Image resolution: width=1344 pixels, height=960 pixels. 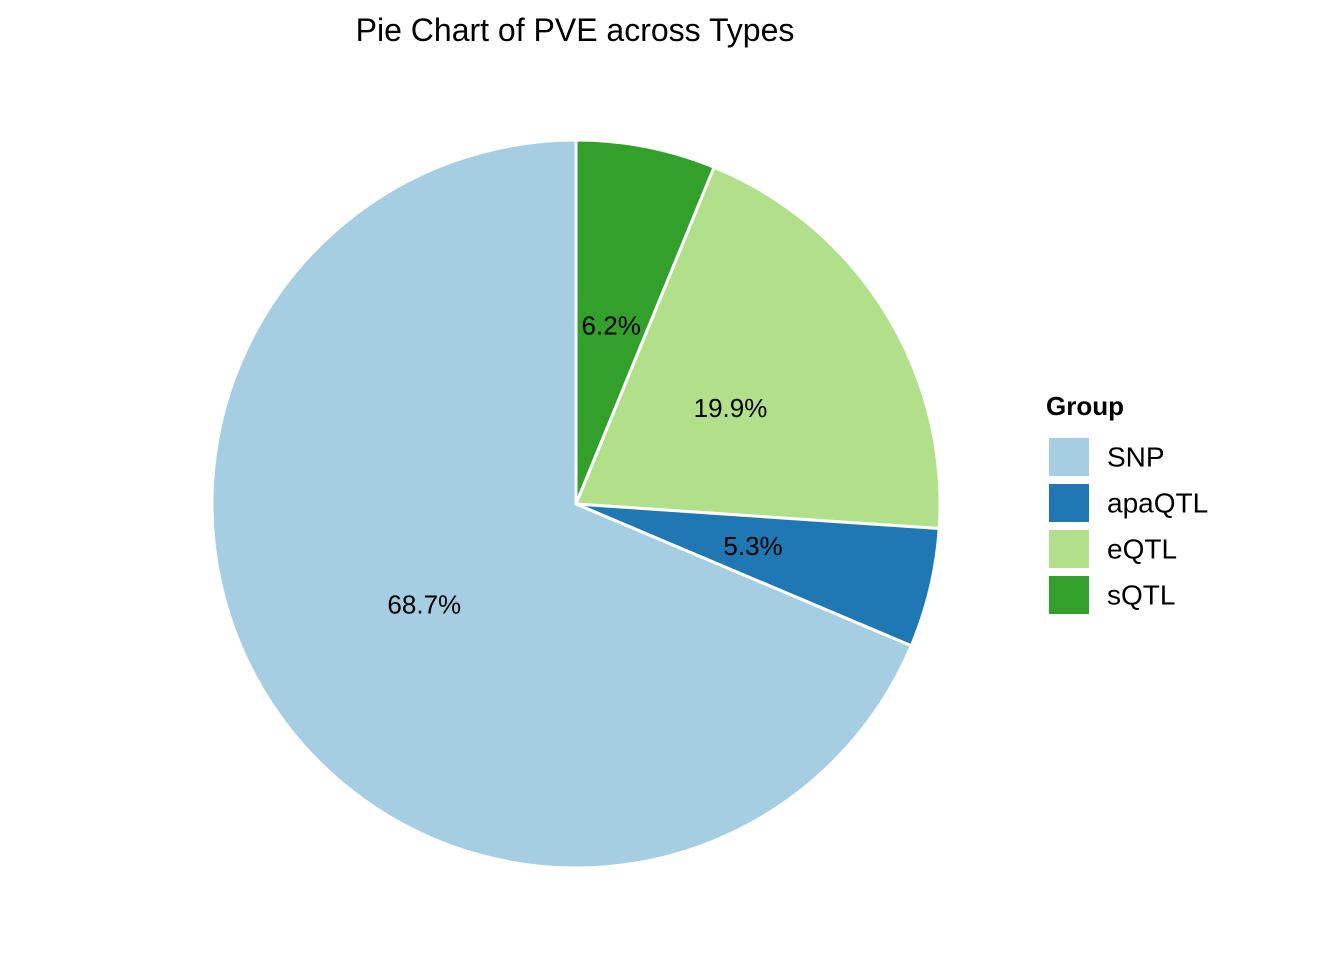 I want to click on slice-label-snp: 68.7%, so click(x=424, y=605).